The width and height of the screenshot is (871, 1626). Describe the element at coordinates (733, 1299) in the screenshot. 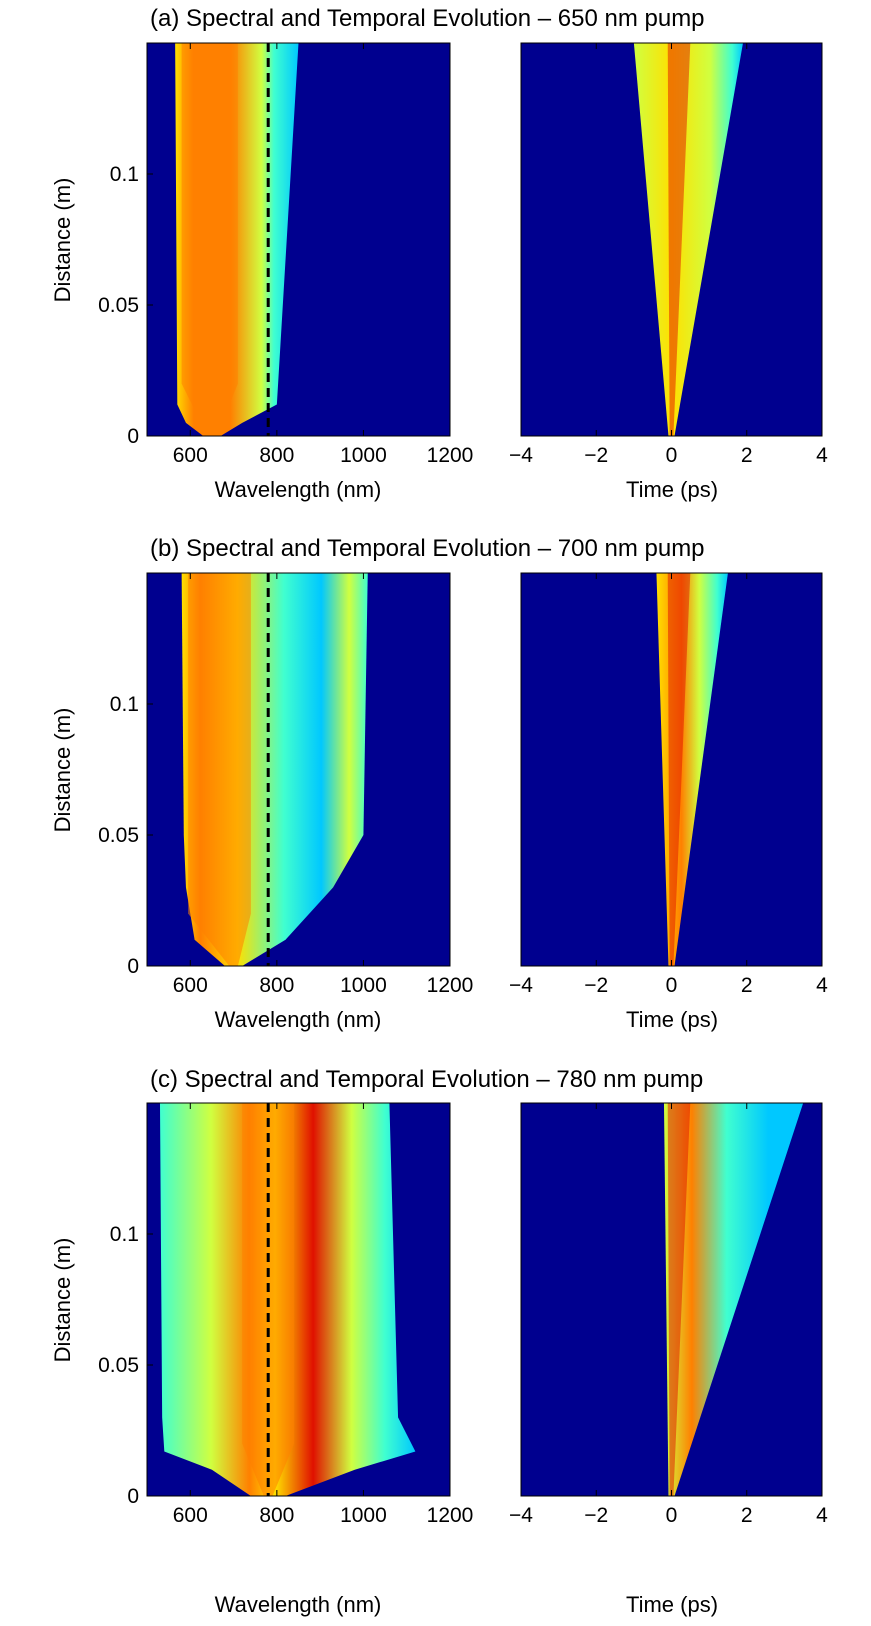

I see `panel-c-temporal-field` at that location.